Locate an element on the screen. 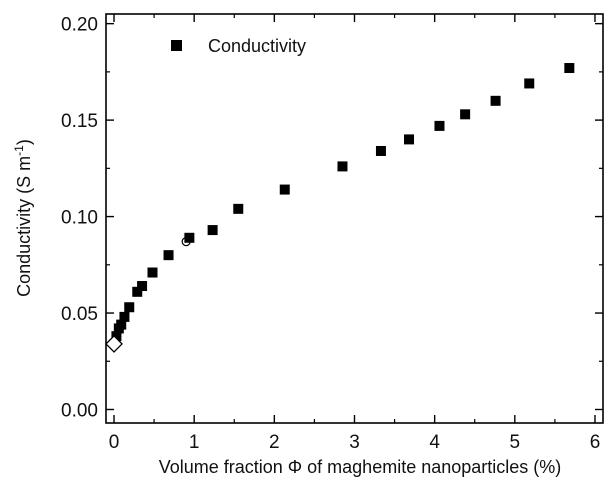  legend-marker is located at coordinates (176, 45).